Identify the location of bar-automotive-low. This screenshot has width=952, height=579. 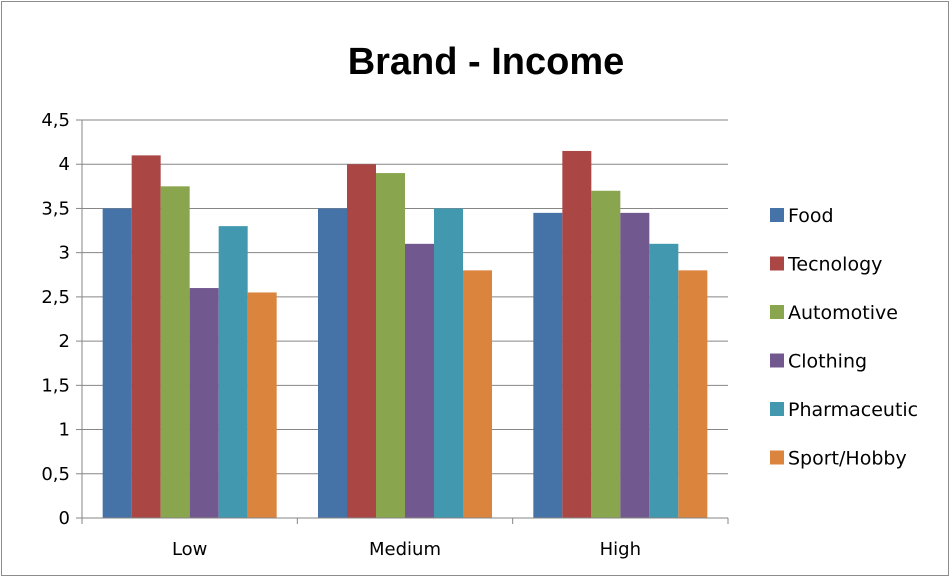
(175, 352).